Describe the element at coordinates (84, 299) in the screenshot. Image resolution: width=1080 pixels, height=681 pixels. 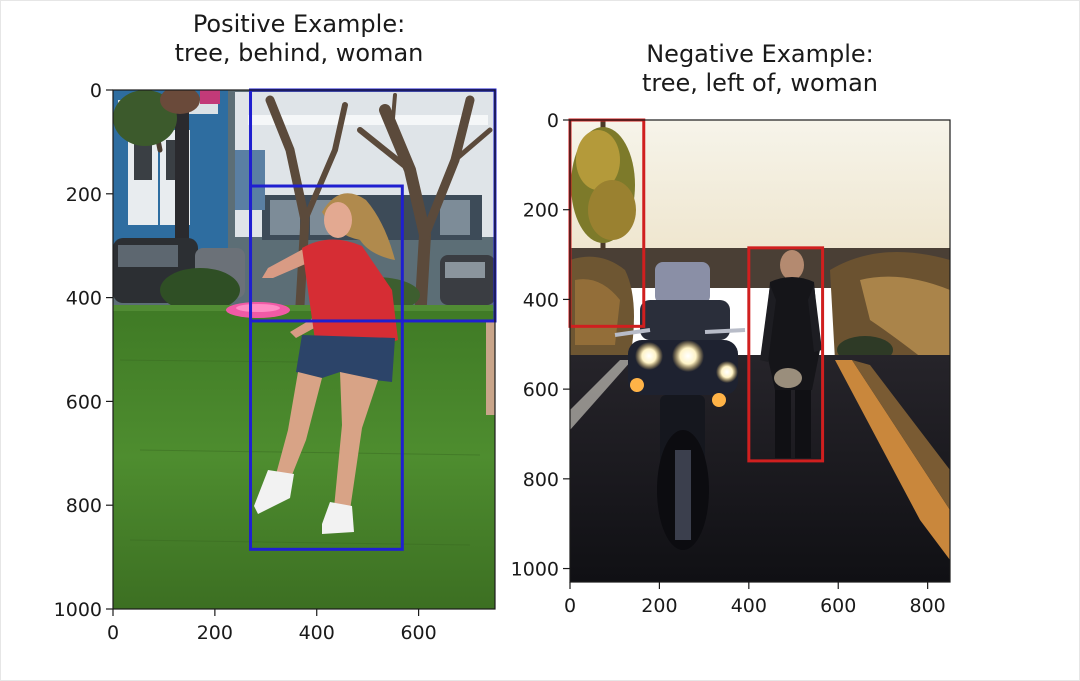
I see `positive-y-tick-label: 400` at that location.